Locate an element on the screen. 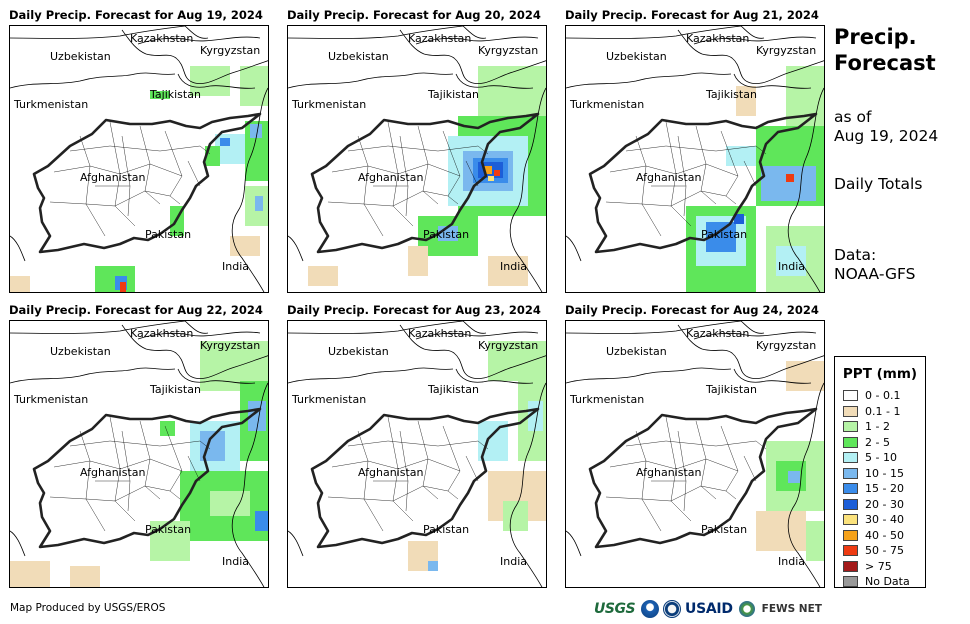 This screenshot has width=970, height=624. sidebar-asof: as of Aug 19, 2024 is located at coordinates (886, 127).